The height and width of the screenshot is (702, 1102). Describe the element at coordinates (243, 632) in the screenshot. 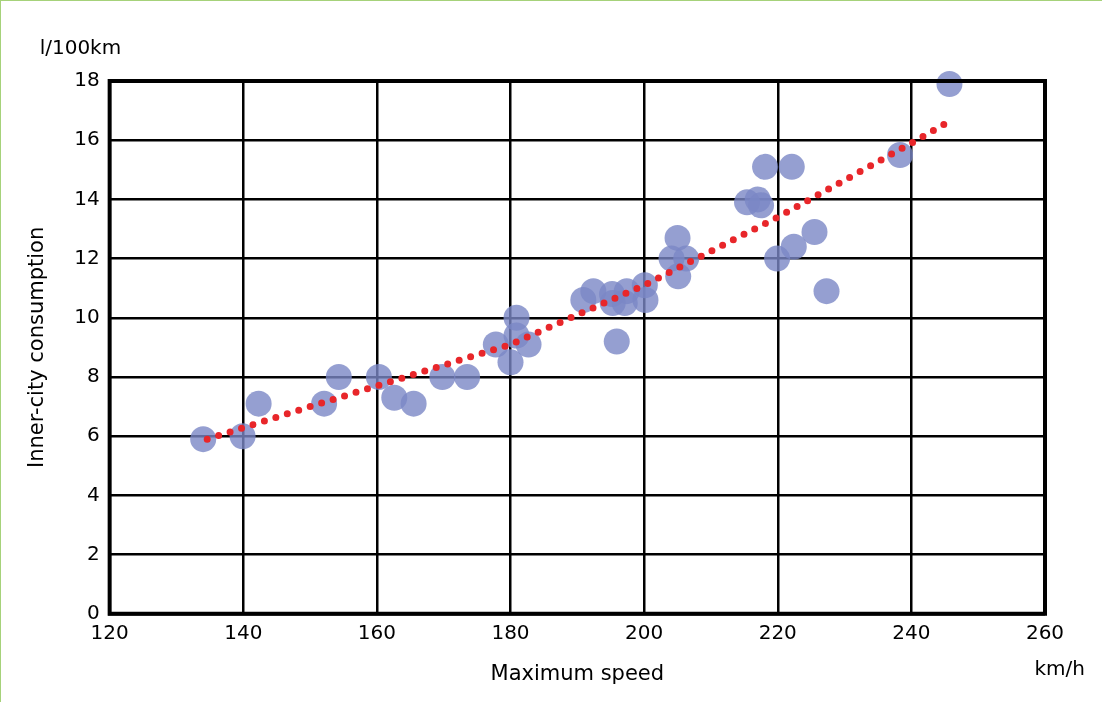

I see `x-tick-label: 140` at that location.